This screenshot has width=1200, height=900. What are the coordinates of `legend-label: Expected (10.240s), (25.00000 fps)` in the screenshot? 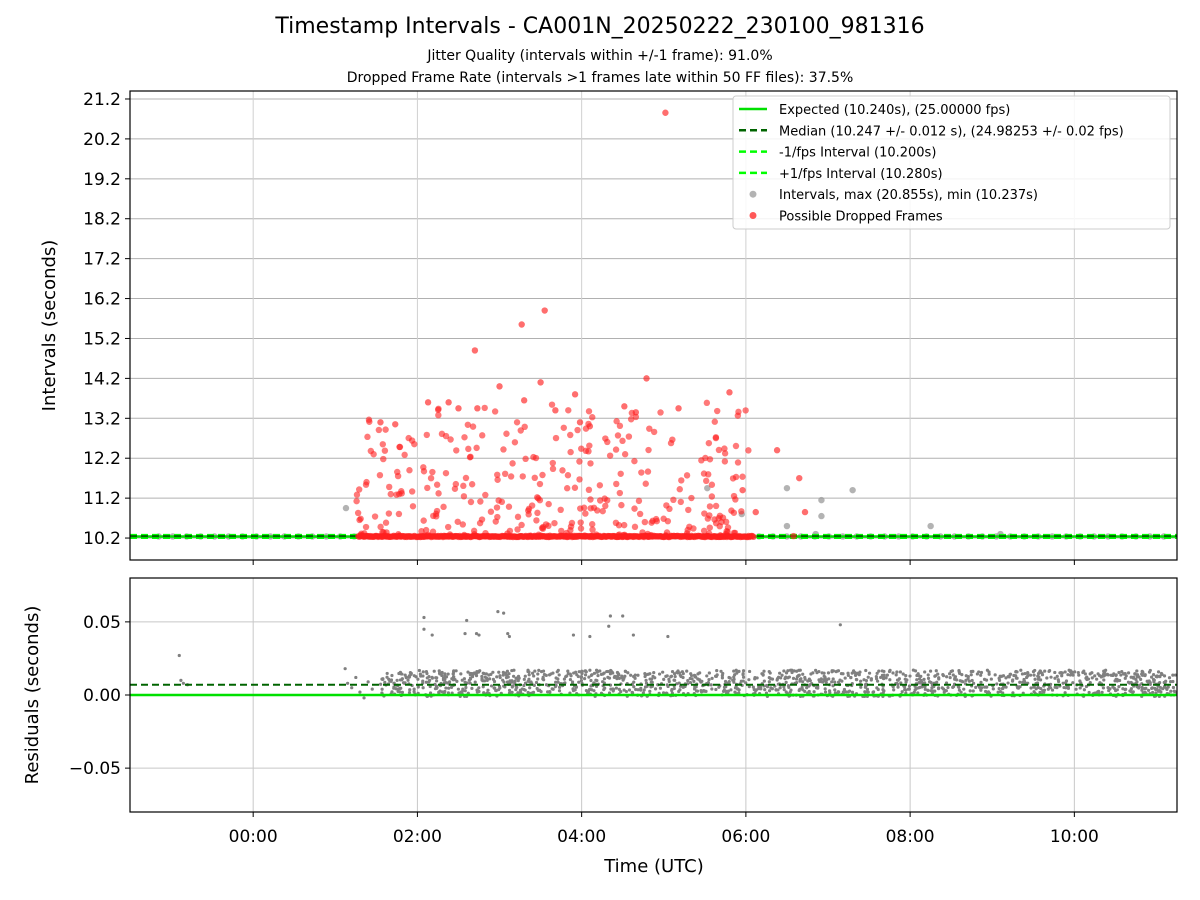 It's located at (894, 110).